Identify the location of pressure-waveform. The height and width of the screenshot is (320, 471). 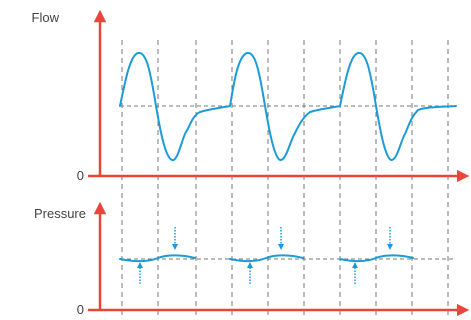
(266, 258).